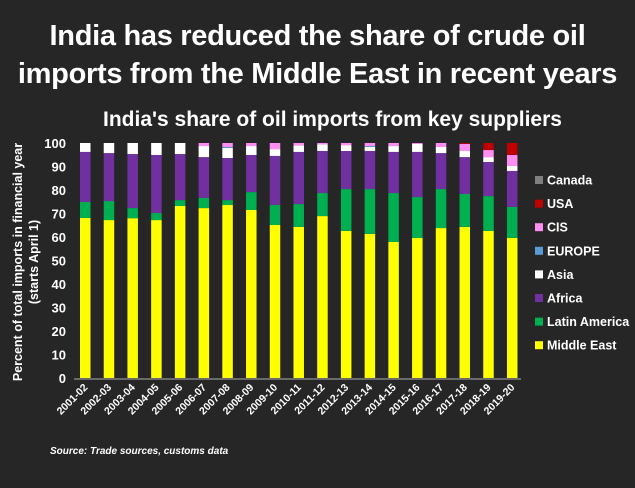  Describe the element at coordinates (560, 275) in the screenshot. I see `legend-label: Asia` at that location.